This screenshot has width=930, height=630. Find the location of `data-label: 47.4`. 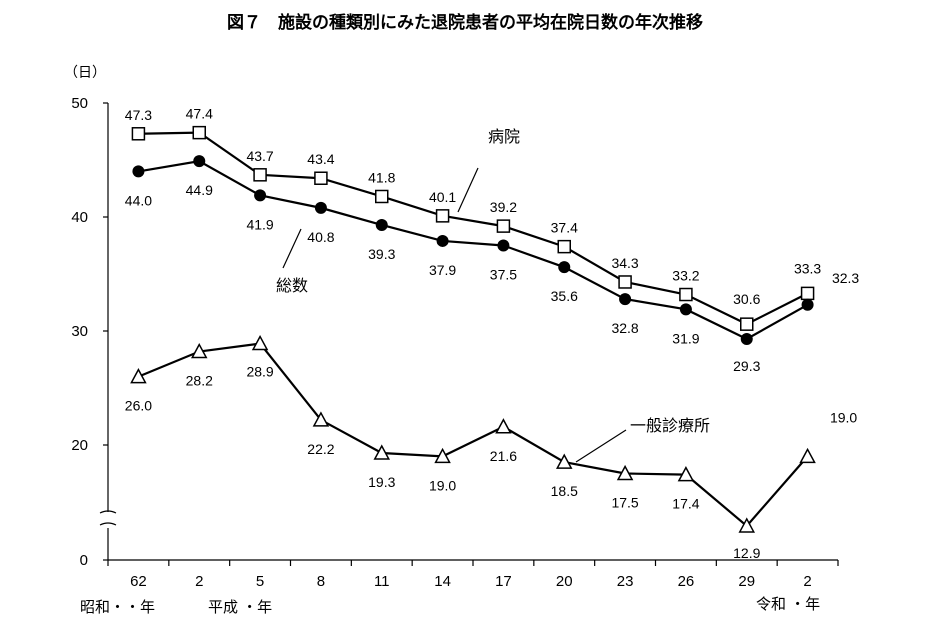

data-label: 47.4 is located at coordinates (199, 114).